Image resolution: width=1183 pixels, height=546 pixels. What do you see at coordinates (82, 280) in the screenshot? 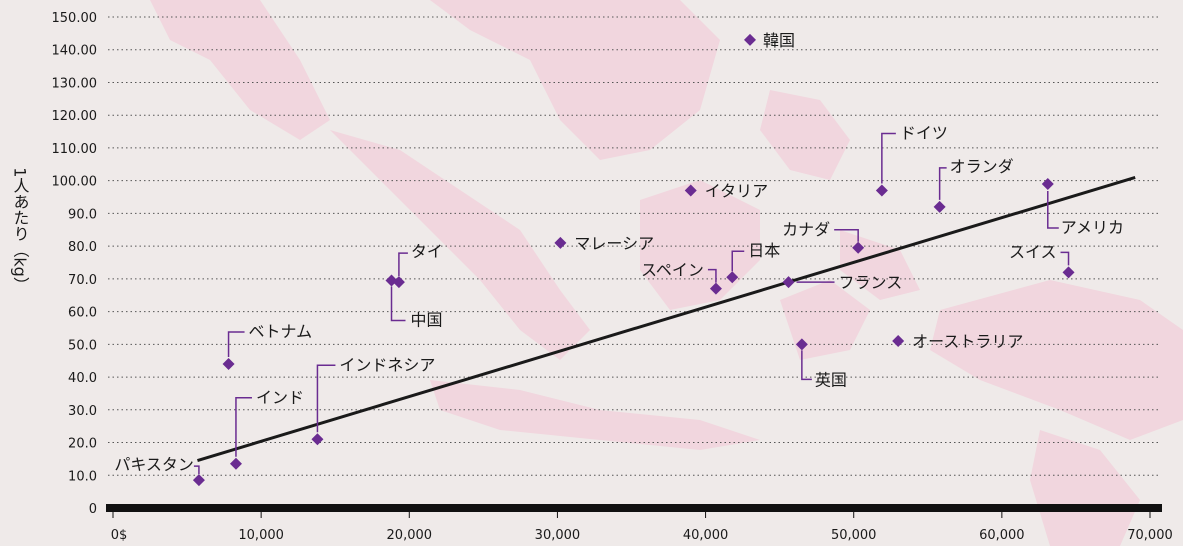
I see `y-tick-label: 70.0` at bounding box center [82, 280].